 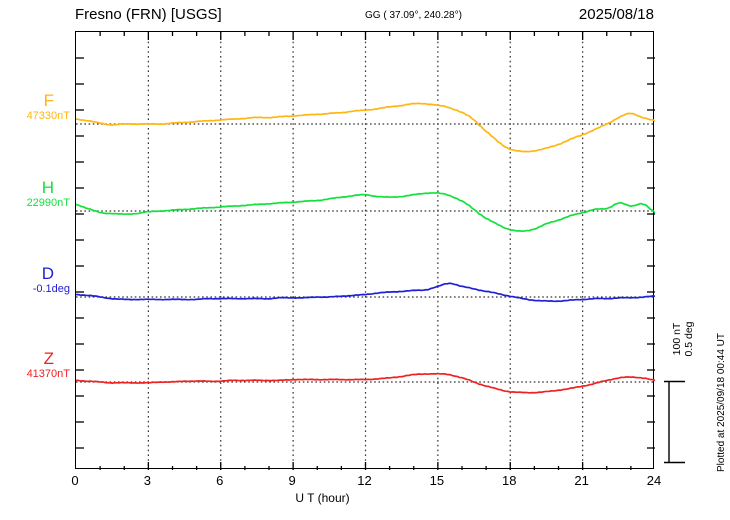 What do you see at coordinates (365, 212) in the screenshot?
I see `trace-h` at bounding box center [365, 212].